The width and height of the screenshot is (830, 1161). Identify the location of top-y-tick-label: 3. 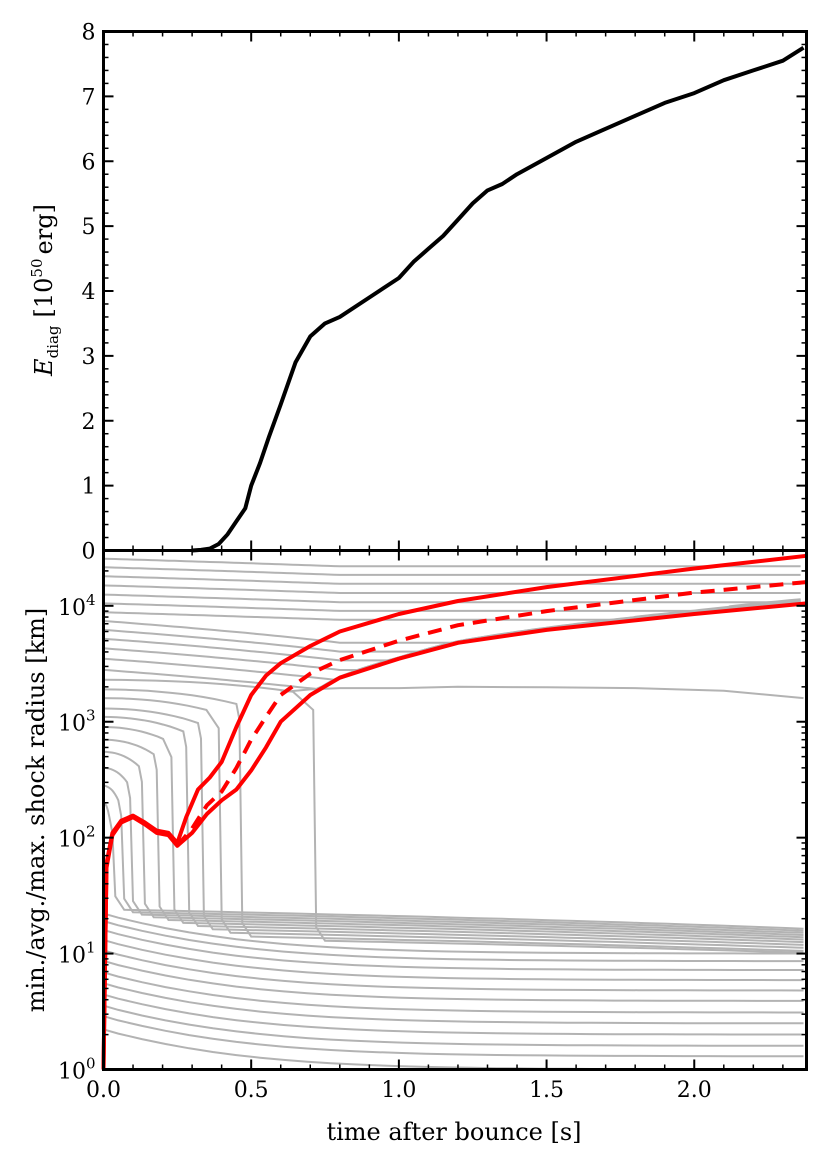
(89, 357).